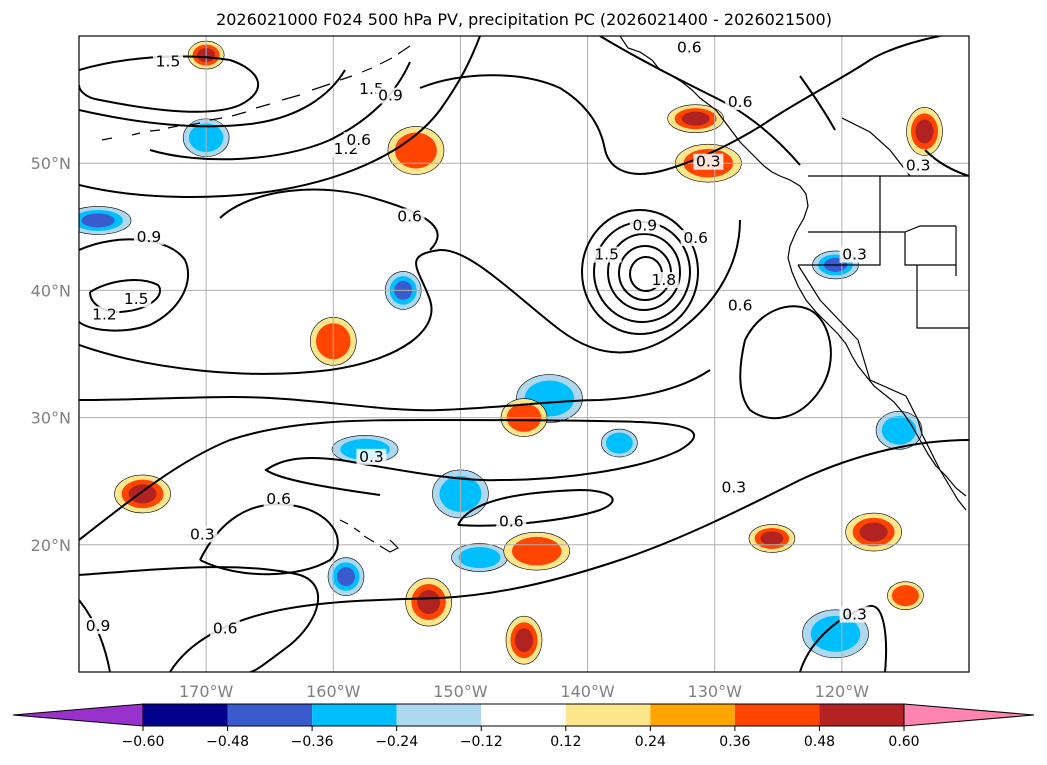  Describe the element at coordinates (587, 691) in the screenshot. I see `lon-tick-label: 140°W` at that location.